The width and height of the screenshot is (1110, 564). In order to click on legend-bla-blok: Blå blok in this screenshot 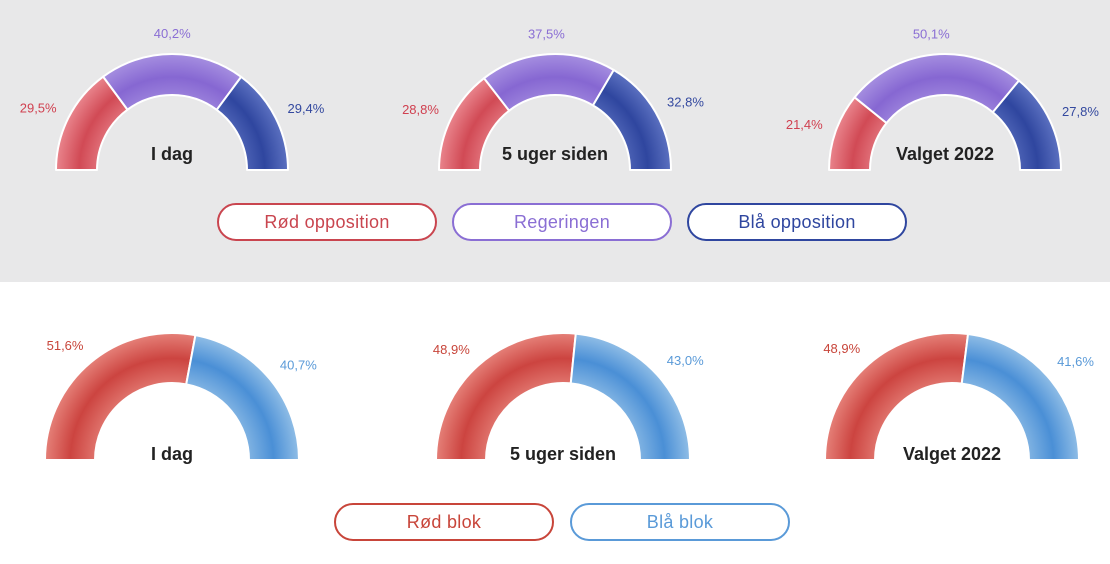, I will do `click(680, 522)`.